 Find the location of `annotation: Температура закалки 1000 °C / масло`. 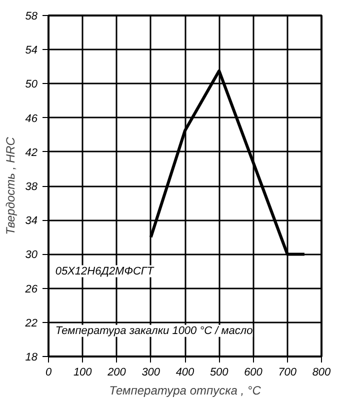

annotation: Температура закалки 1000 °C / масло is located at coordinates (154, 330).